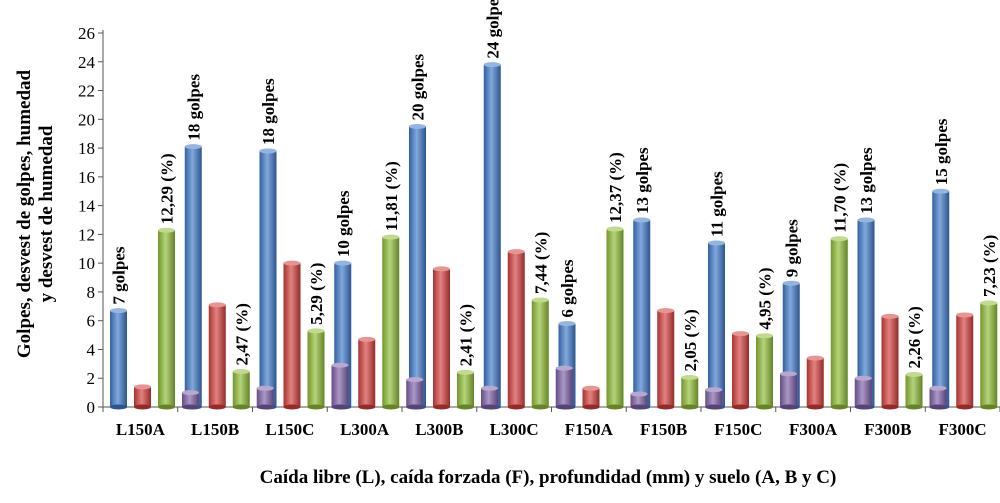 The image size is (1000, 503). What do you see at coordinates (24, 213) in the screenshot?
I see `y-axis-title-line1: Golpes, desvest de golpes, humedad` at bounding box center [24, 213].